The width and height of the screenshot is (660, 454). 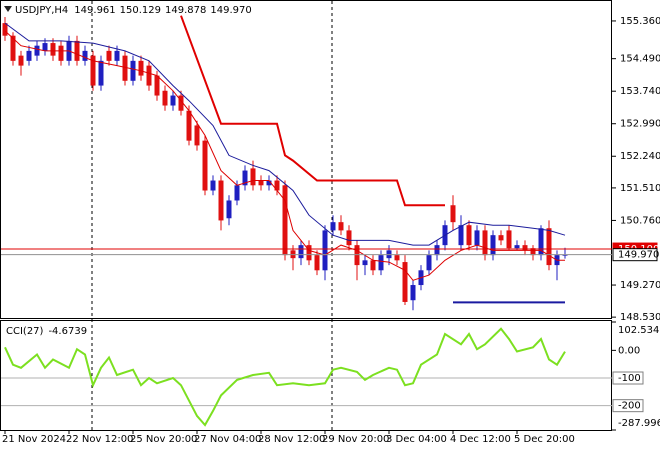 I want to click on x-tick-label: 25 Nov 20:00, so click(x=163, y=439).